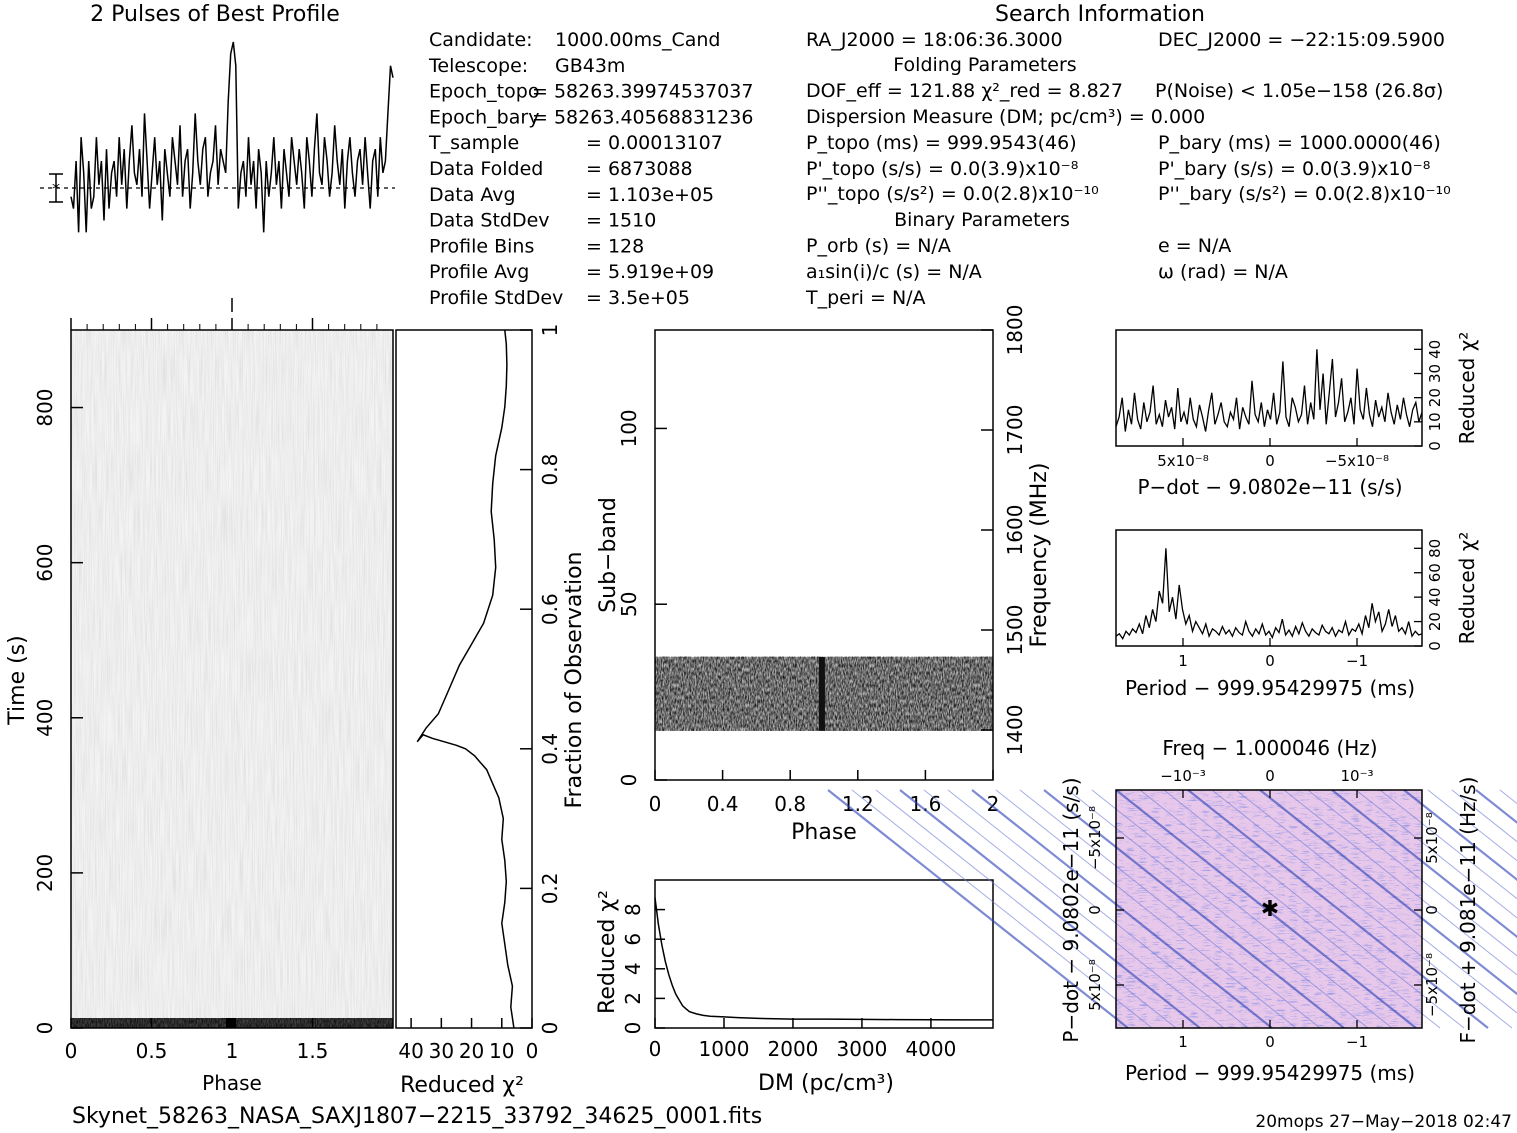 The height and width of the screenshot is (1133, 1517). I want to click on info-value: = 3.5e+05, so click(638, 298).